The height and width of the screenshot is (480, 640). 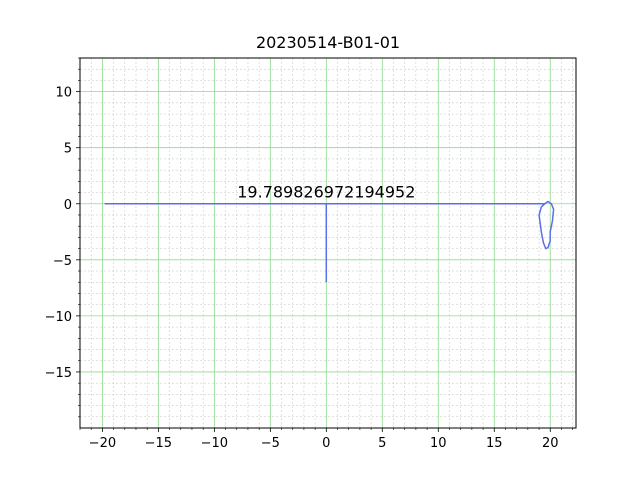 I want to click on x-tick-label: 10, so click(x=438, y=443).